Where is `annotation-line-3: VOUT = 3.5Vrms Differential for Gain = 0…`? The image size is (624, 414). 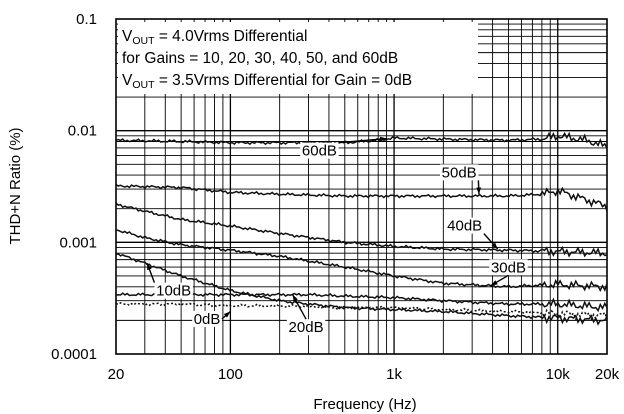 annotation-line-3: VOUT = 3.5Vrms Differential for Gain = 0… is located at coordinates (267, 81).